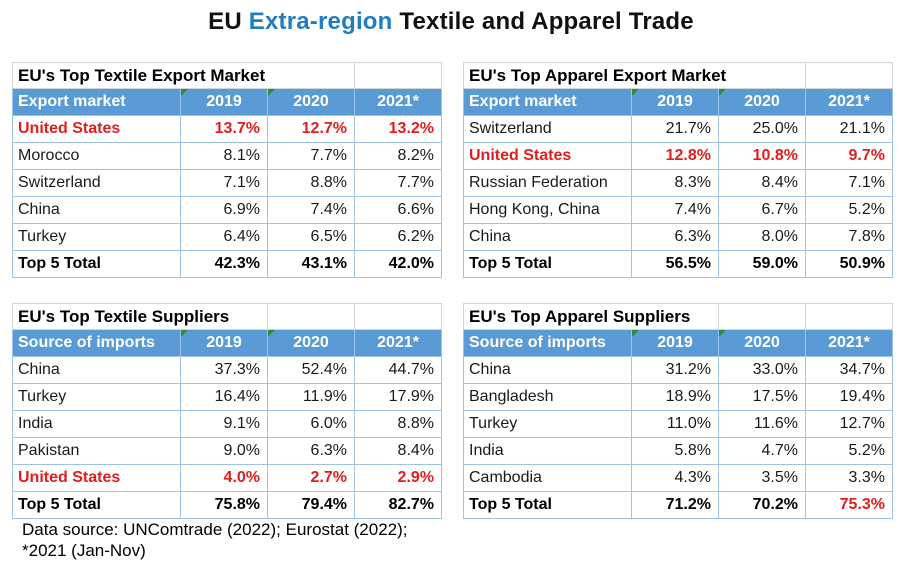 The image size is (902, 569). I want to click on cell-value: 13.2%, so click(398, 129).